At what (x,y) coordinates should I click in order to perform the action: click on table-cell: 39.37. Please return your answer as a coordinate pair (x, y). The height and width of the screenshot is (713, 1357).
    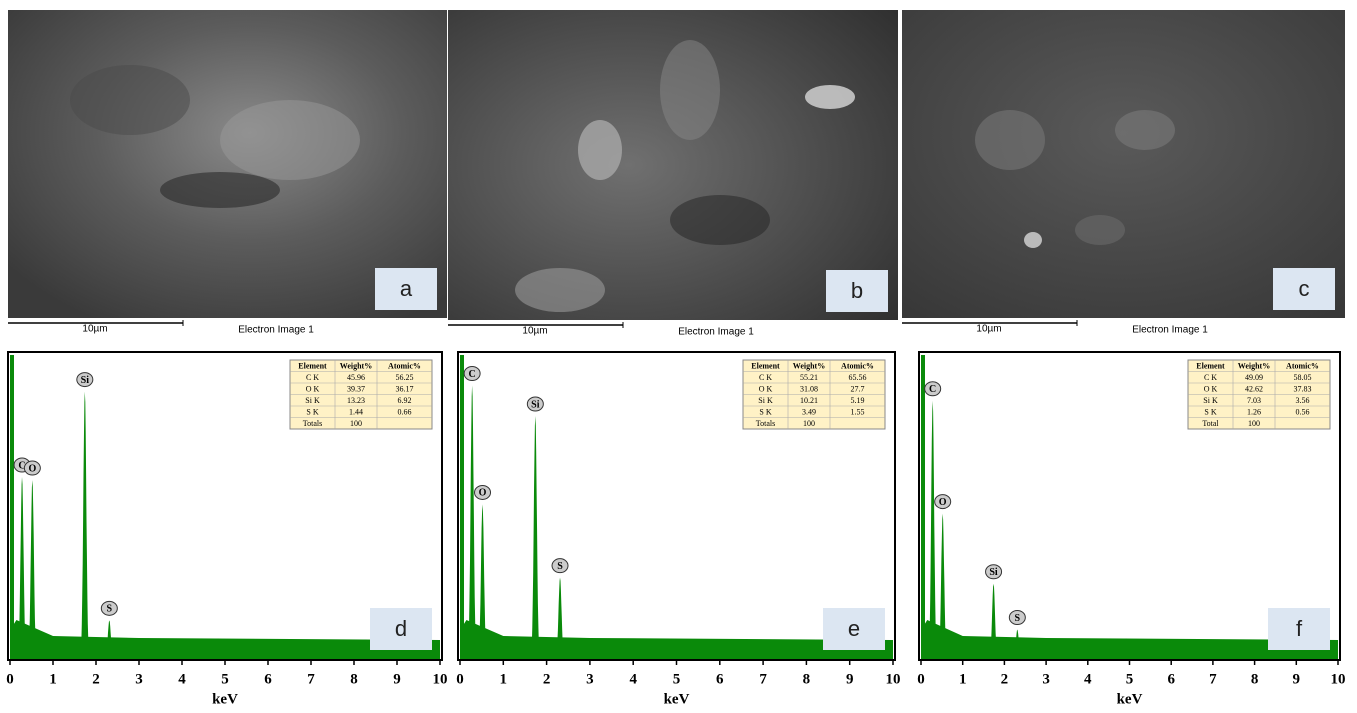
    Looking at the image, I should click on (356, 389).